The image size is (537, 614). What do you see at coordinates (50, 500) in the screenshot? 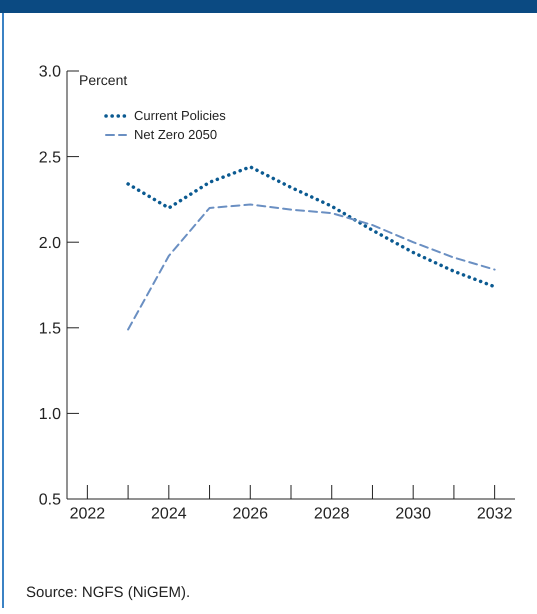
I see `y-tick-label: 0.5` at bounding box center [50, 500].